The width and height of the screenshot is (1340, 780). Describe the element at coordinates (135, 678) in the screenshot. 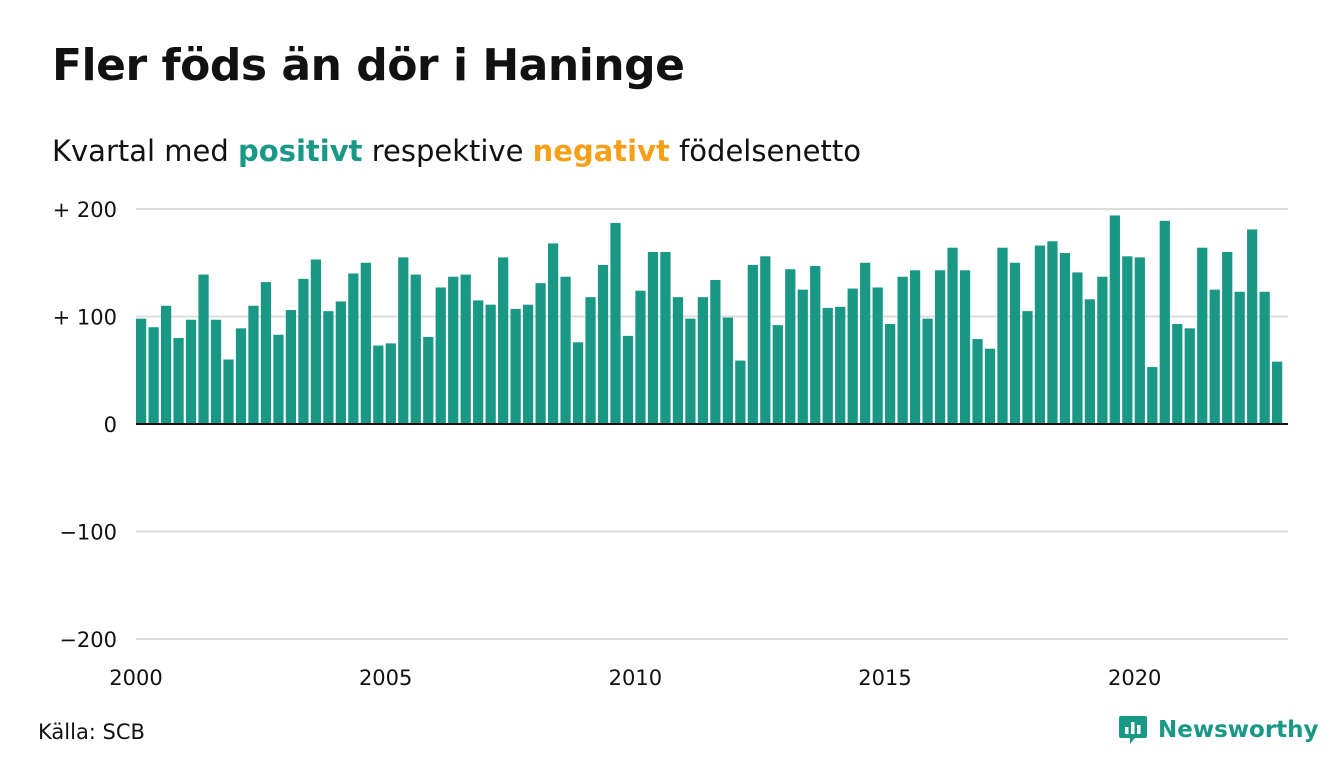

I see `x-tick-label: 2000` at that location.